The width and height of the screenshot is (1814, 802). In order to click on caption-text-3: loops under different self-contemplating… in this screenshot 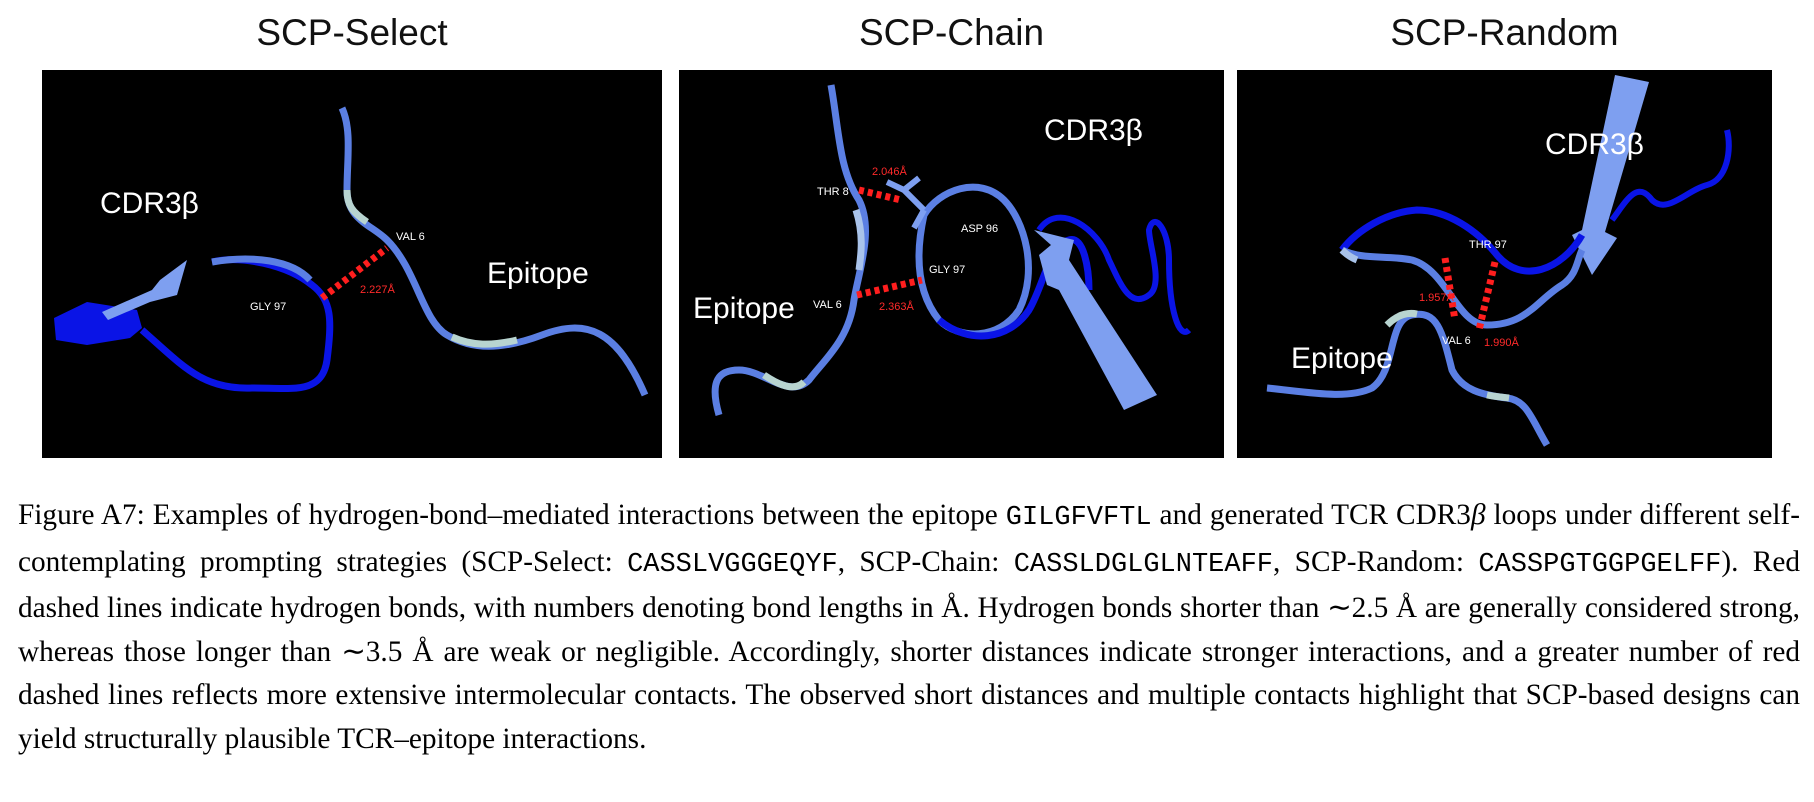, I will do `click(909, 538)`.